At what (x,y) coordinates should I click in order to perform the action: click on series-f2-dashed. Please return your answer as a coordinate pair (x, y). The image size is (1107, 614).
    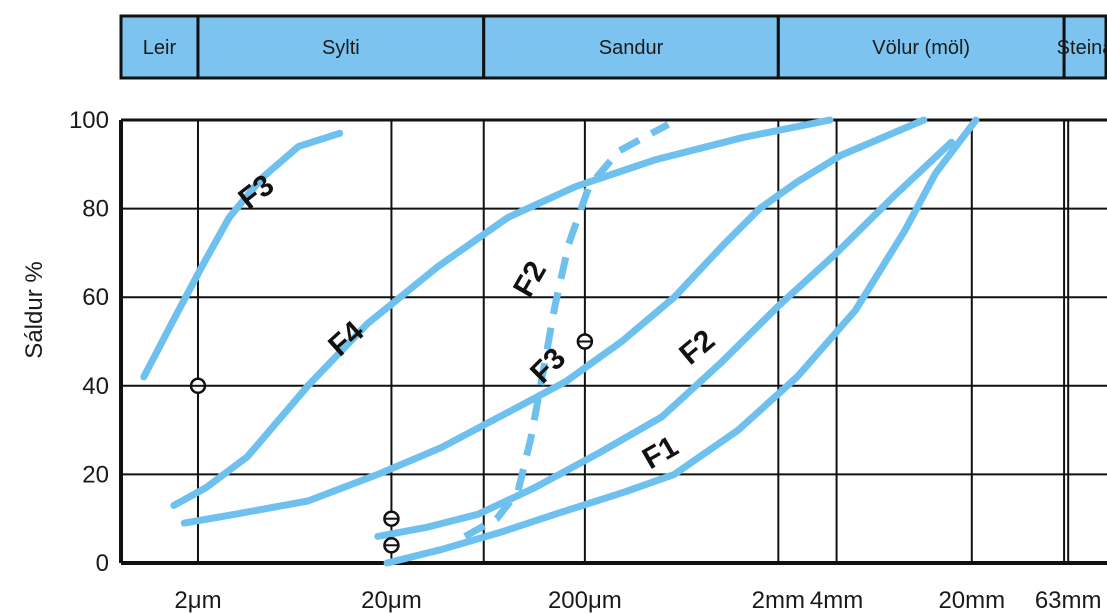
    Looking at the image, I should click on (566, 330).